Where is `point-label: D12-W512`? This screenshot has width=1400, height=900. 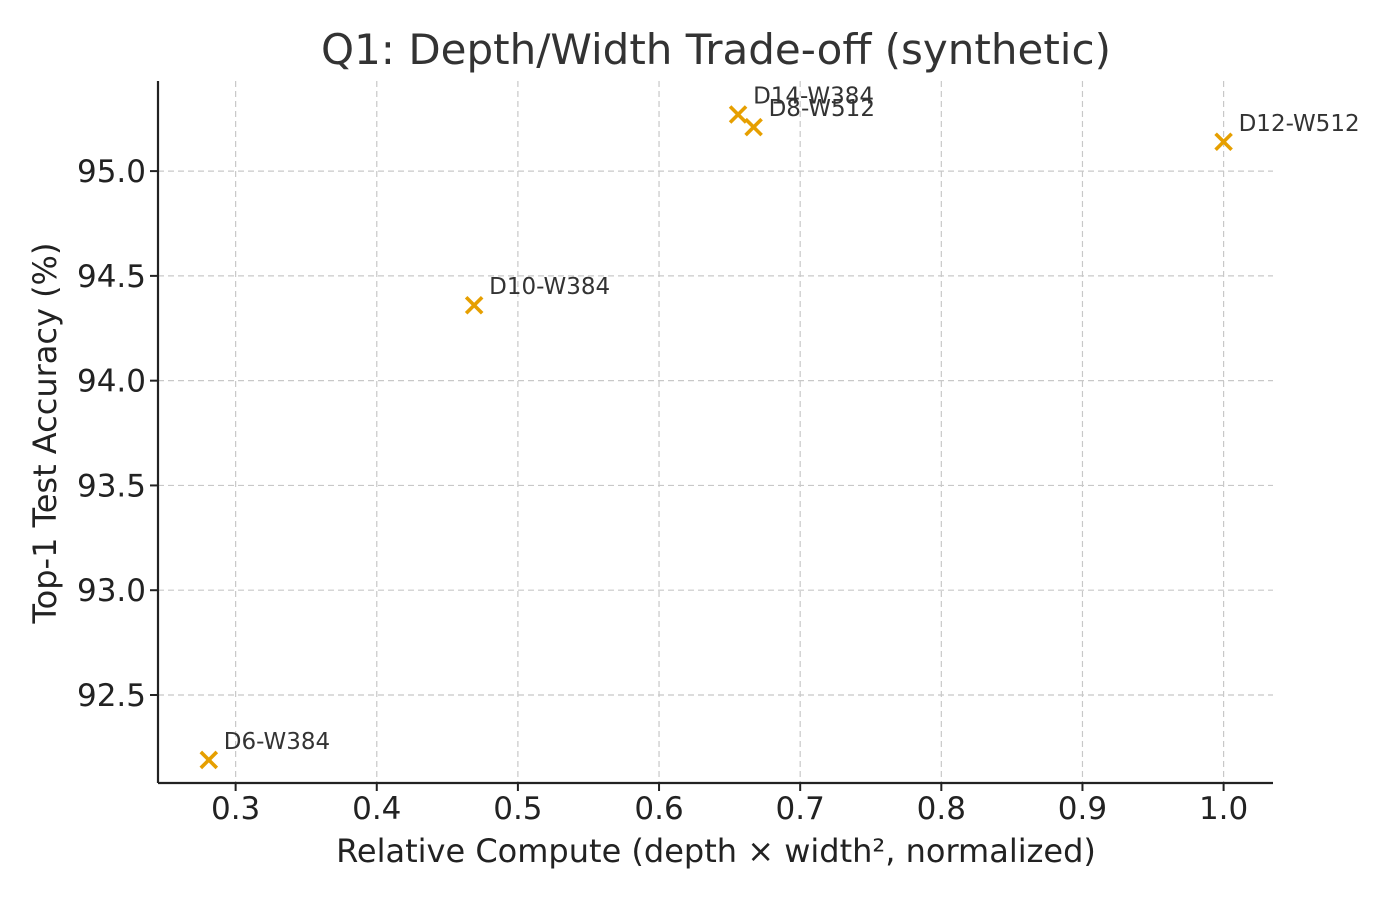
point-label: D12-W512 is located at coordinates (1299, 124).